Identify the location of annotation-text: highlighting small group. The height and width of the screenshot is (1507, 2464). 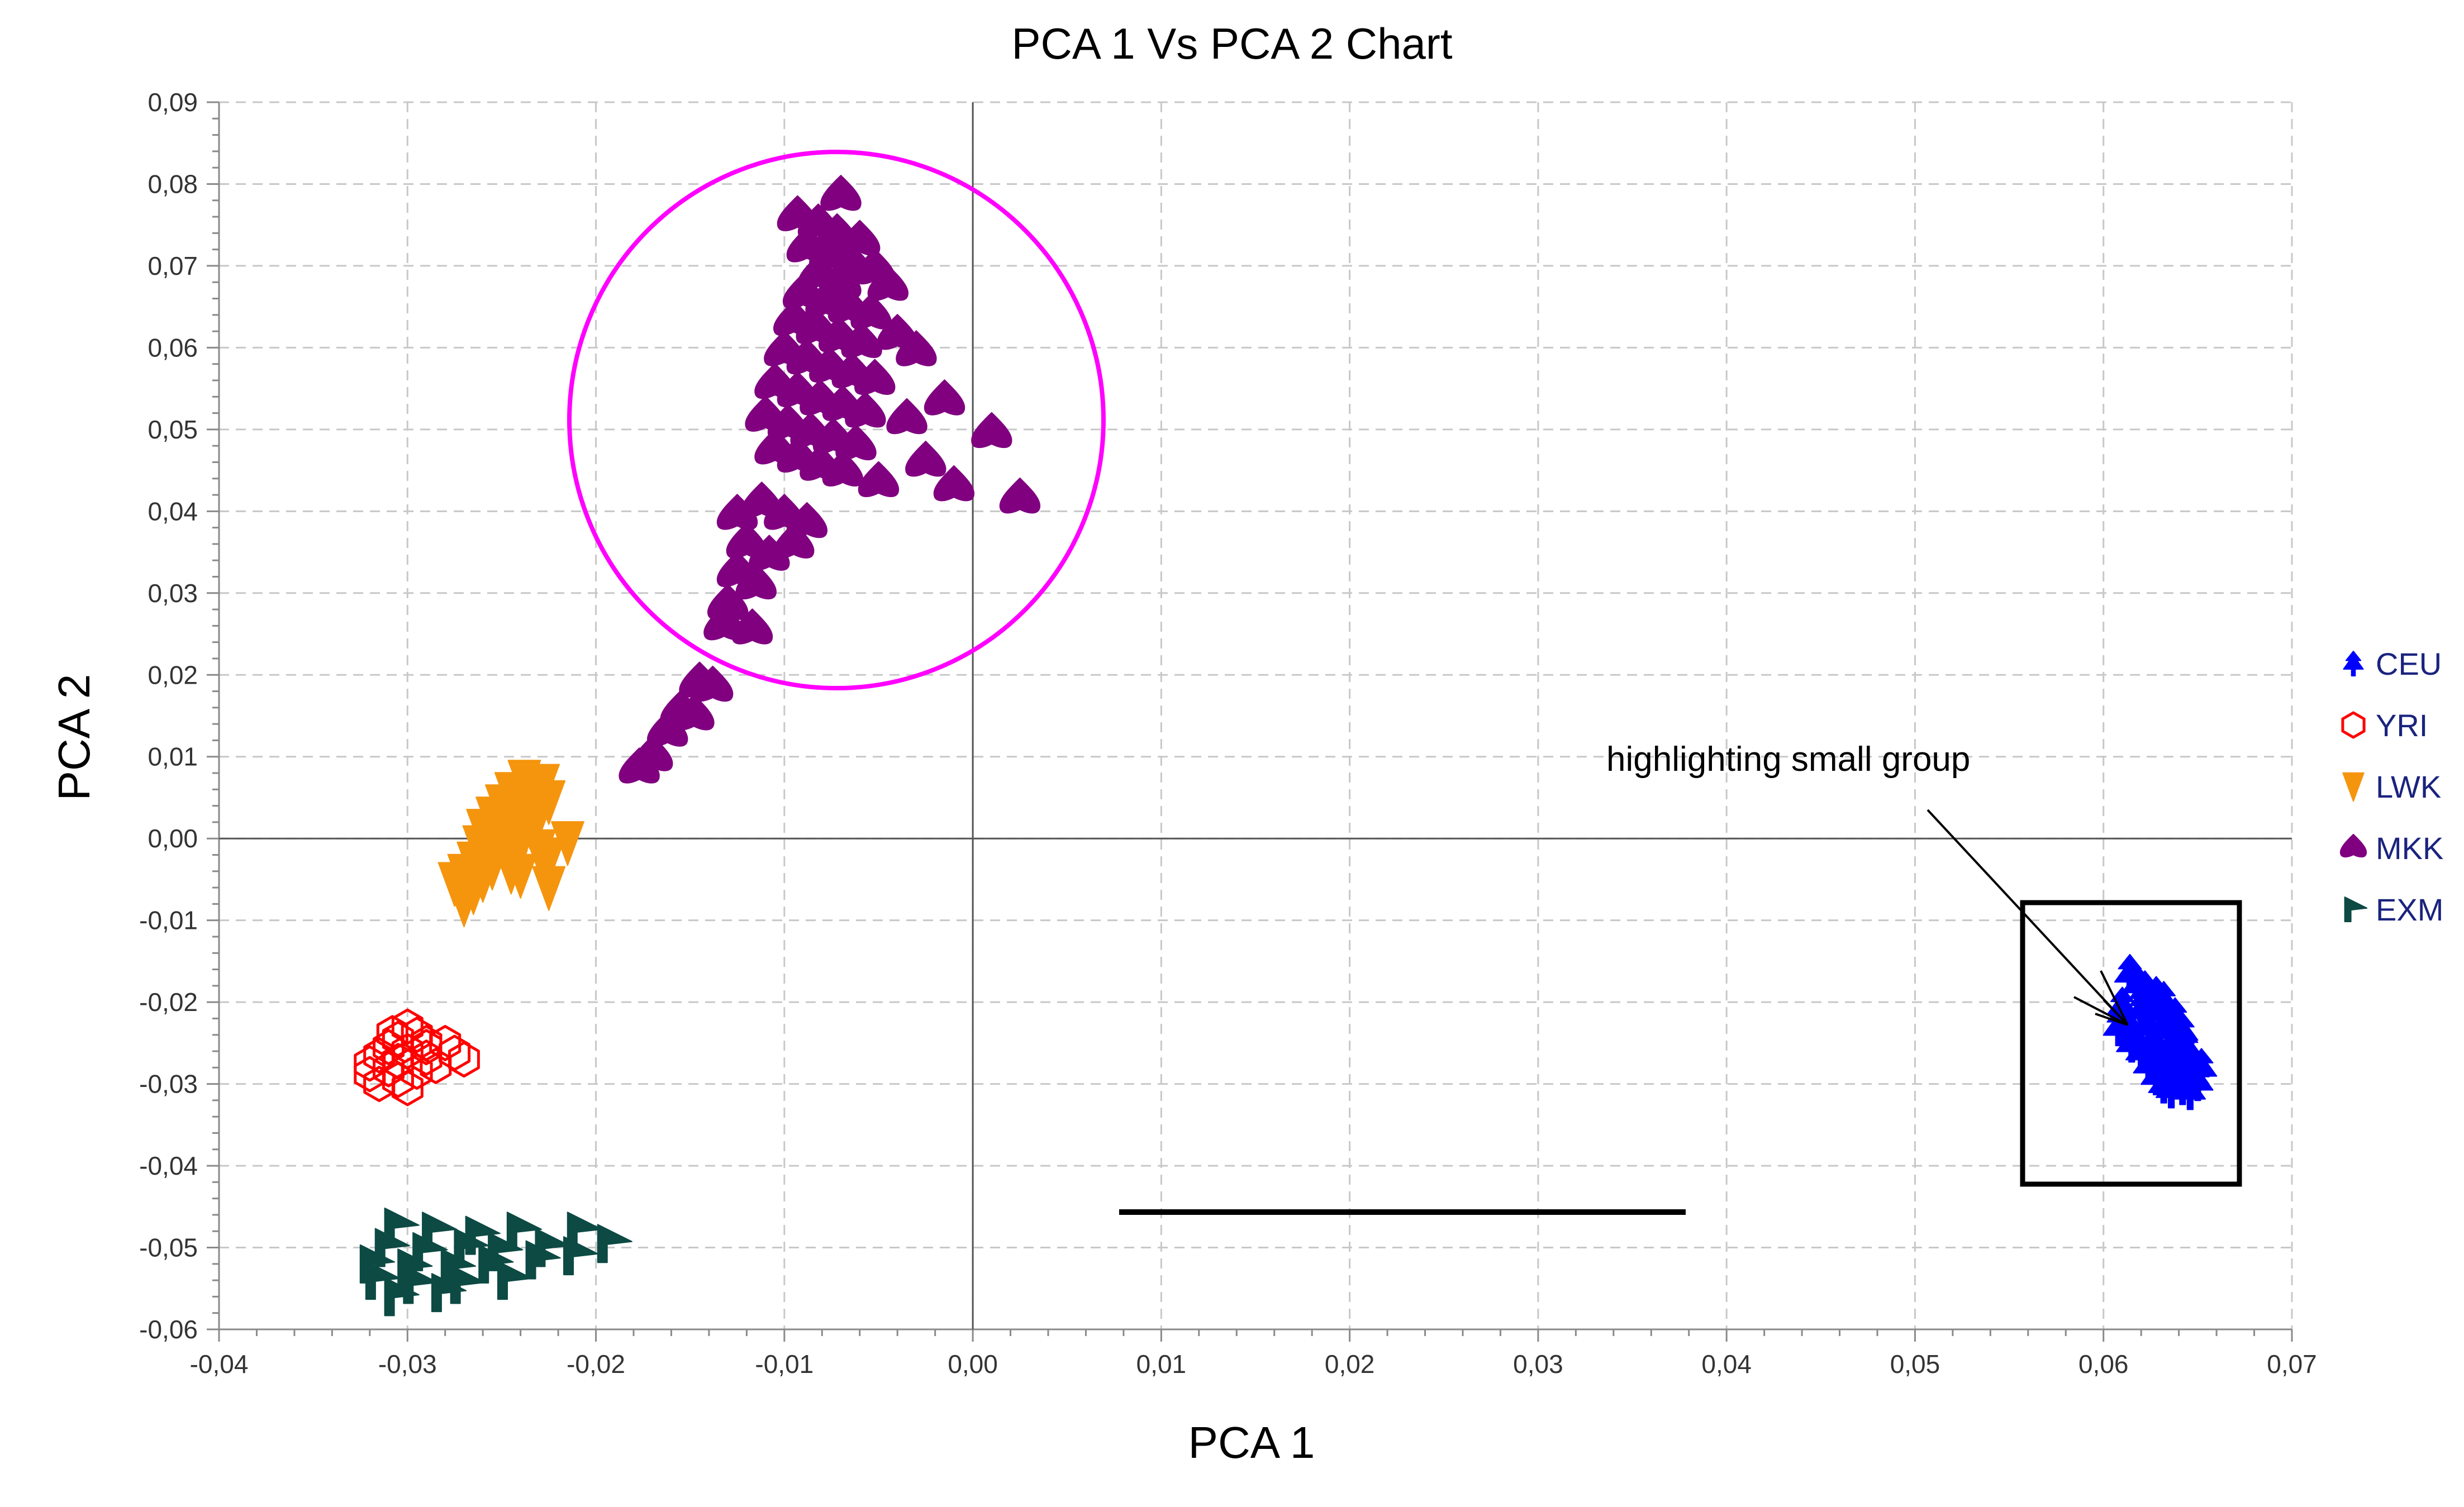
(1788, 759).